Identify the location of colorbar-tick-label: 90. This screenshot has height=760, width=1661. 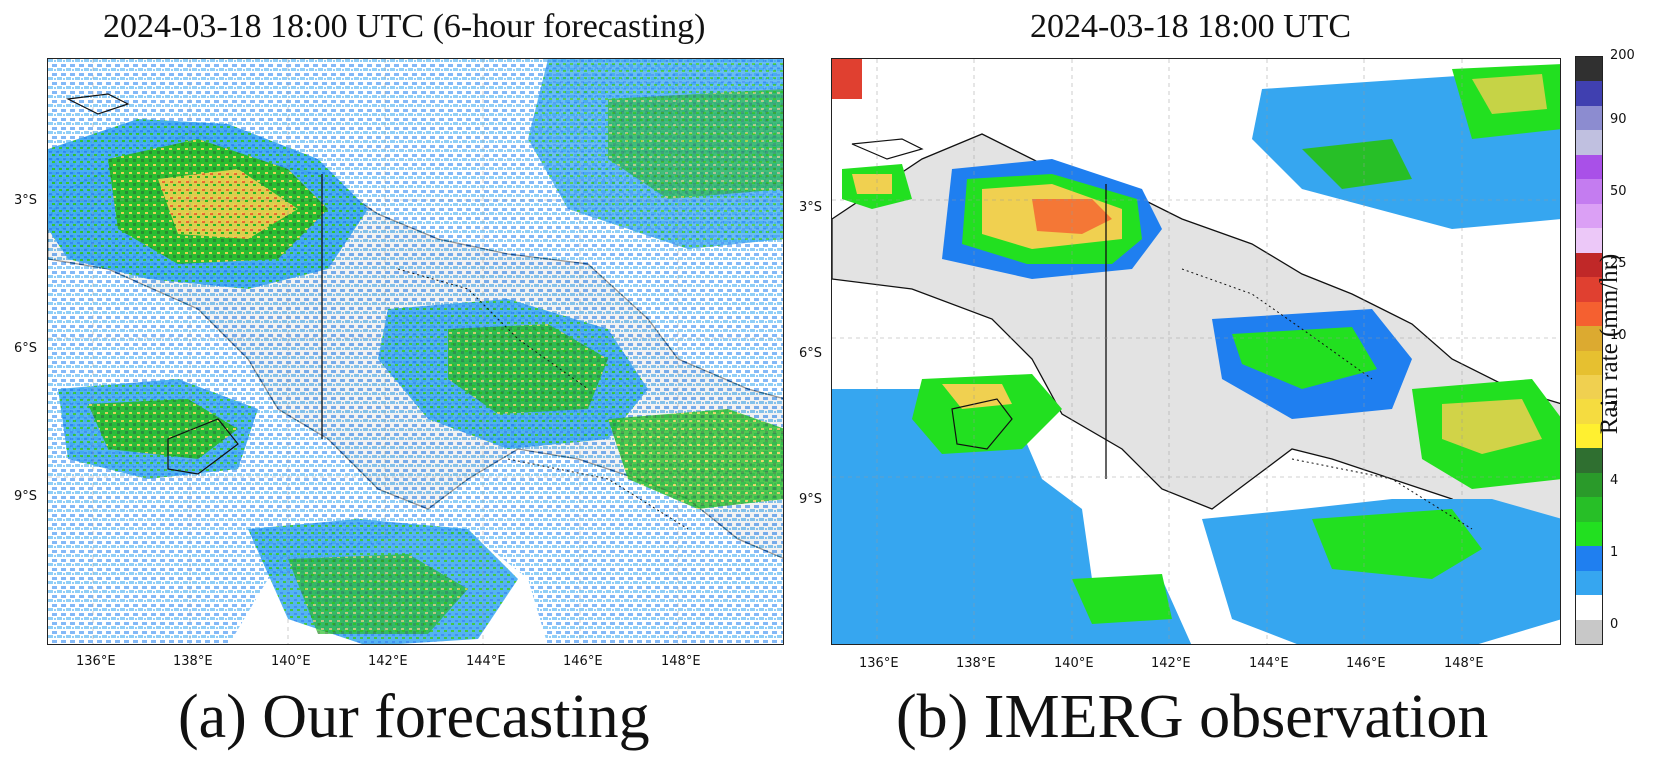
(1618, 119).